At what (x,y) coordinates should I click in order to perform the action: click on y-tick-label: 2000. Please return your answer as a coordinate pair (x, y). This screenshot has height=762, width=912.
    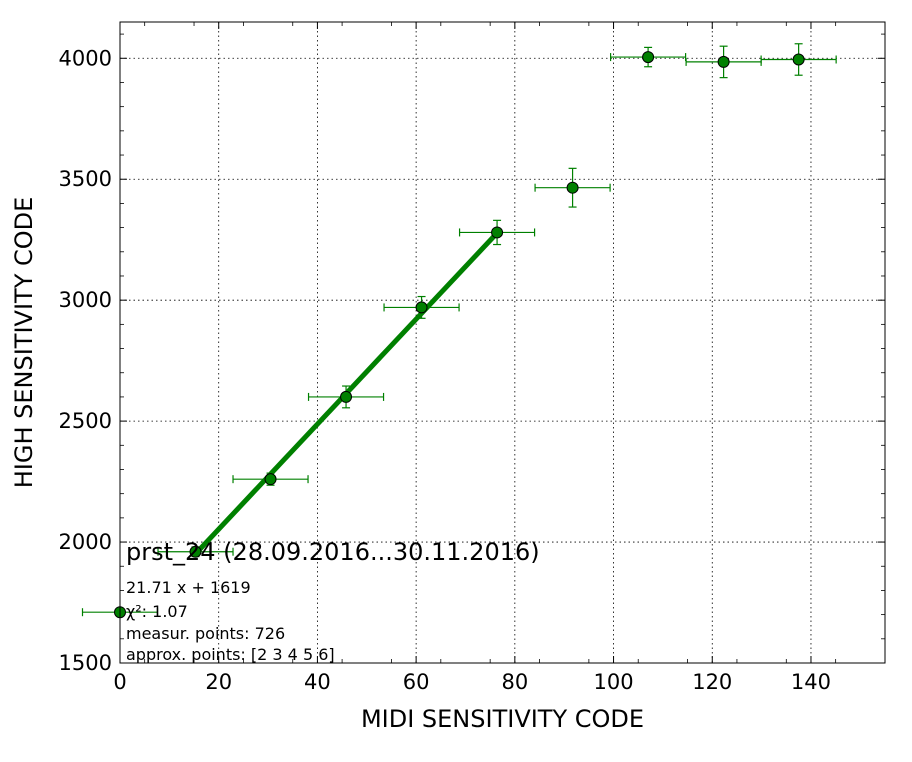
    Looking at the image, I should click on (85, 542).